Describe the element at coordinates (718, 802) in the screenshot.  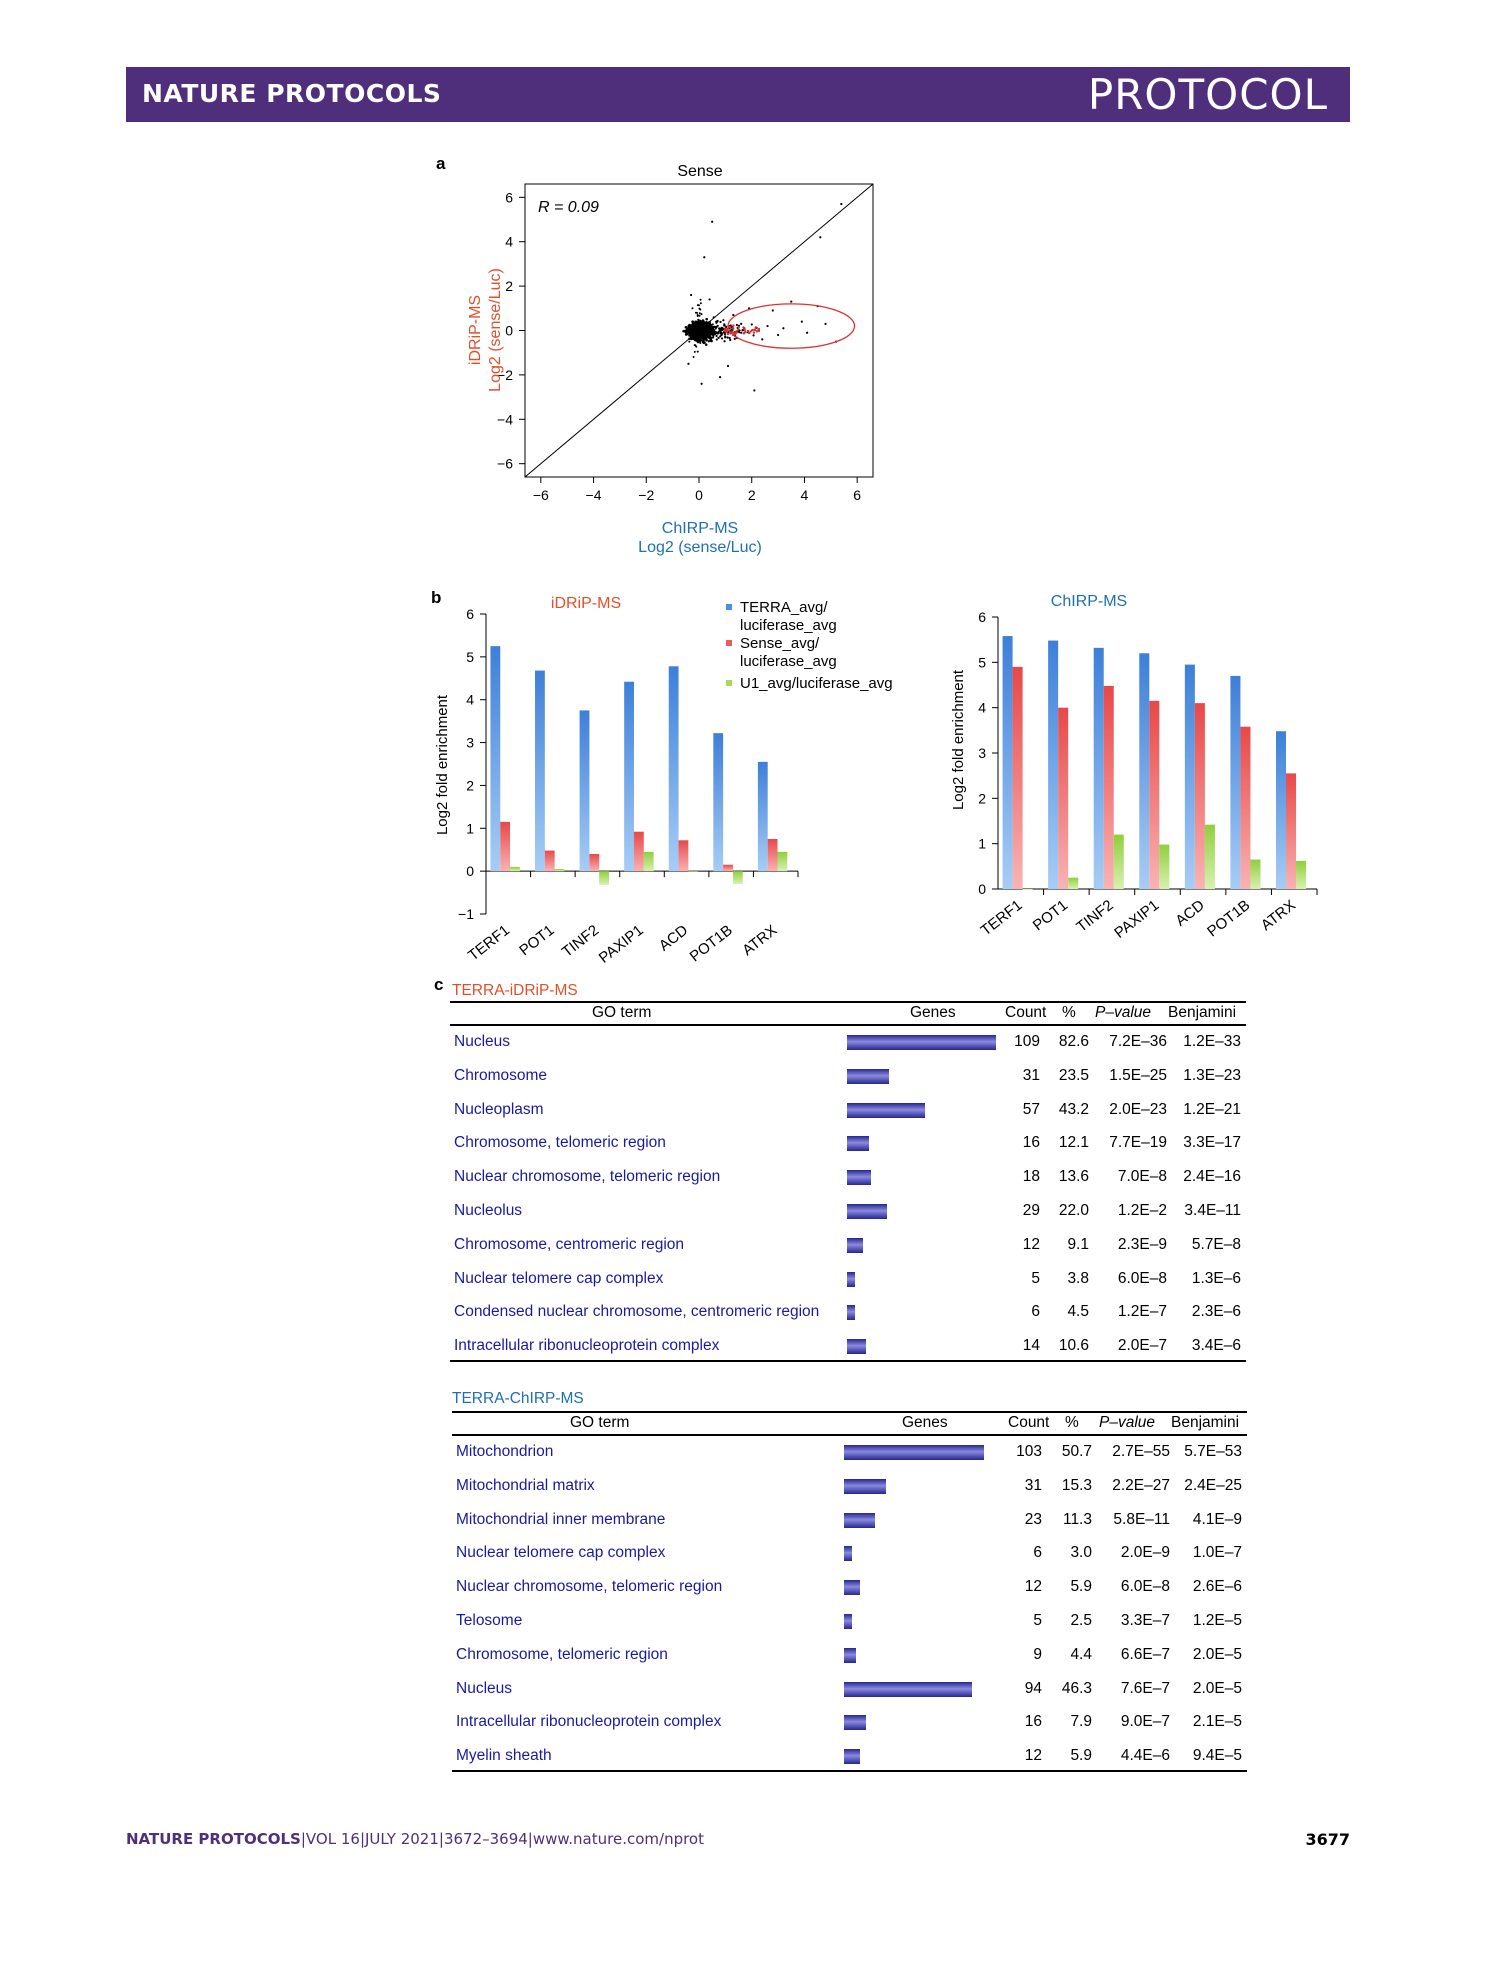
I see `bar-left-bar` at that location.